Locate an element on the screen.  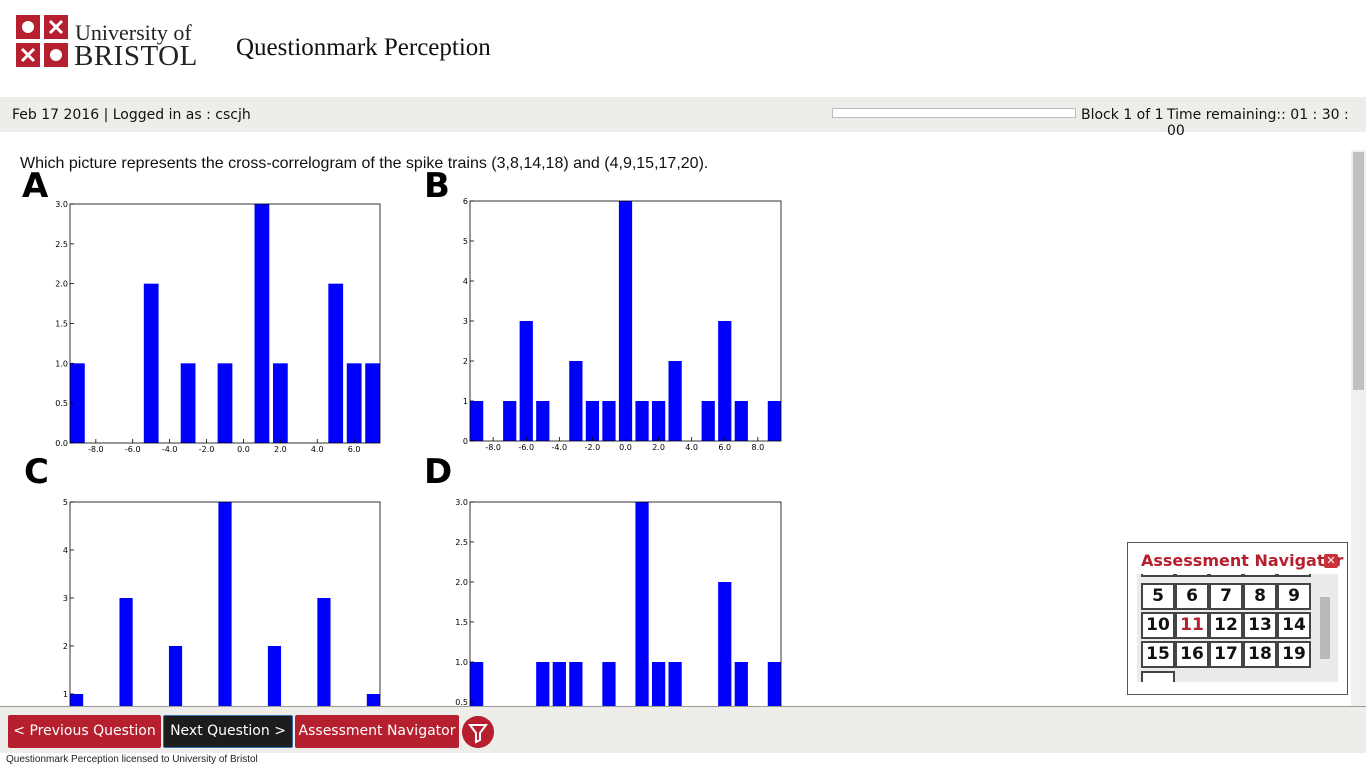
question-cell: 11 is located at coordinates (1192, 625).